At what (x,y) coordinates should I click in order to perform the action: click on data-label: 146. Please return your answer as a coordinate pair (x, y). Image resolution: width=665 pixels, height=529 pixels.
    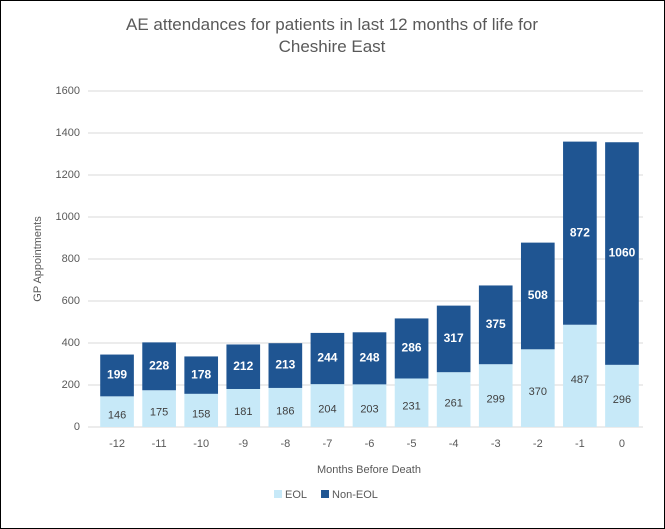
    Looking at the image, I should click on (117, 416).